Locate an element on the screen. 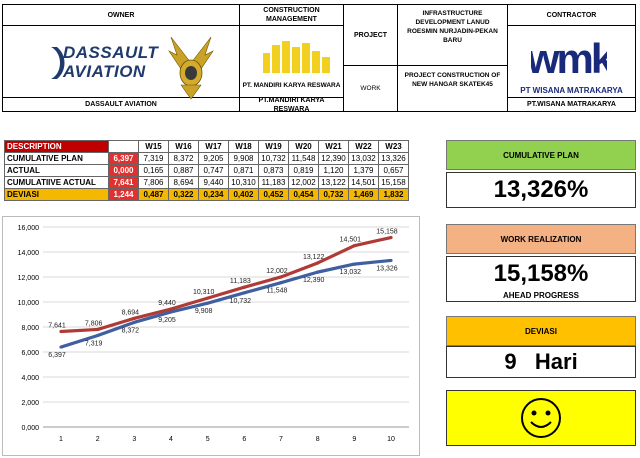 Image resolution: width=640 pixels, height=458 pixels. x-tick-label: 4 is located at coordinates (171, 439).